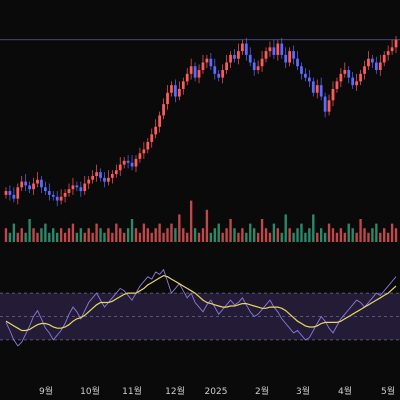 The image size is (400, 400). What do you see at coordinates (262, 391) in the screenshot?
I see `x-tick-label: 2월` at bounding box center [262, 391].